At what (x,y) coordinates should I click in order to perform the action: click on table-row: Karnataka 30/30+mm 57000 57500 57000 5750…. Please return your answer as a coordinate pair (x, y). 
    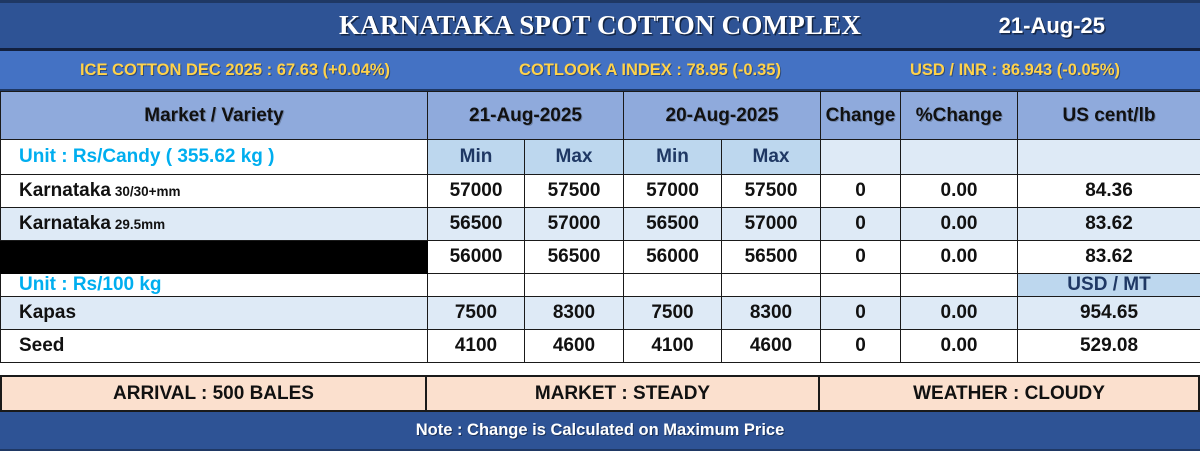
    Looking at the image, I should click on (600, 191).